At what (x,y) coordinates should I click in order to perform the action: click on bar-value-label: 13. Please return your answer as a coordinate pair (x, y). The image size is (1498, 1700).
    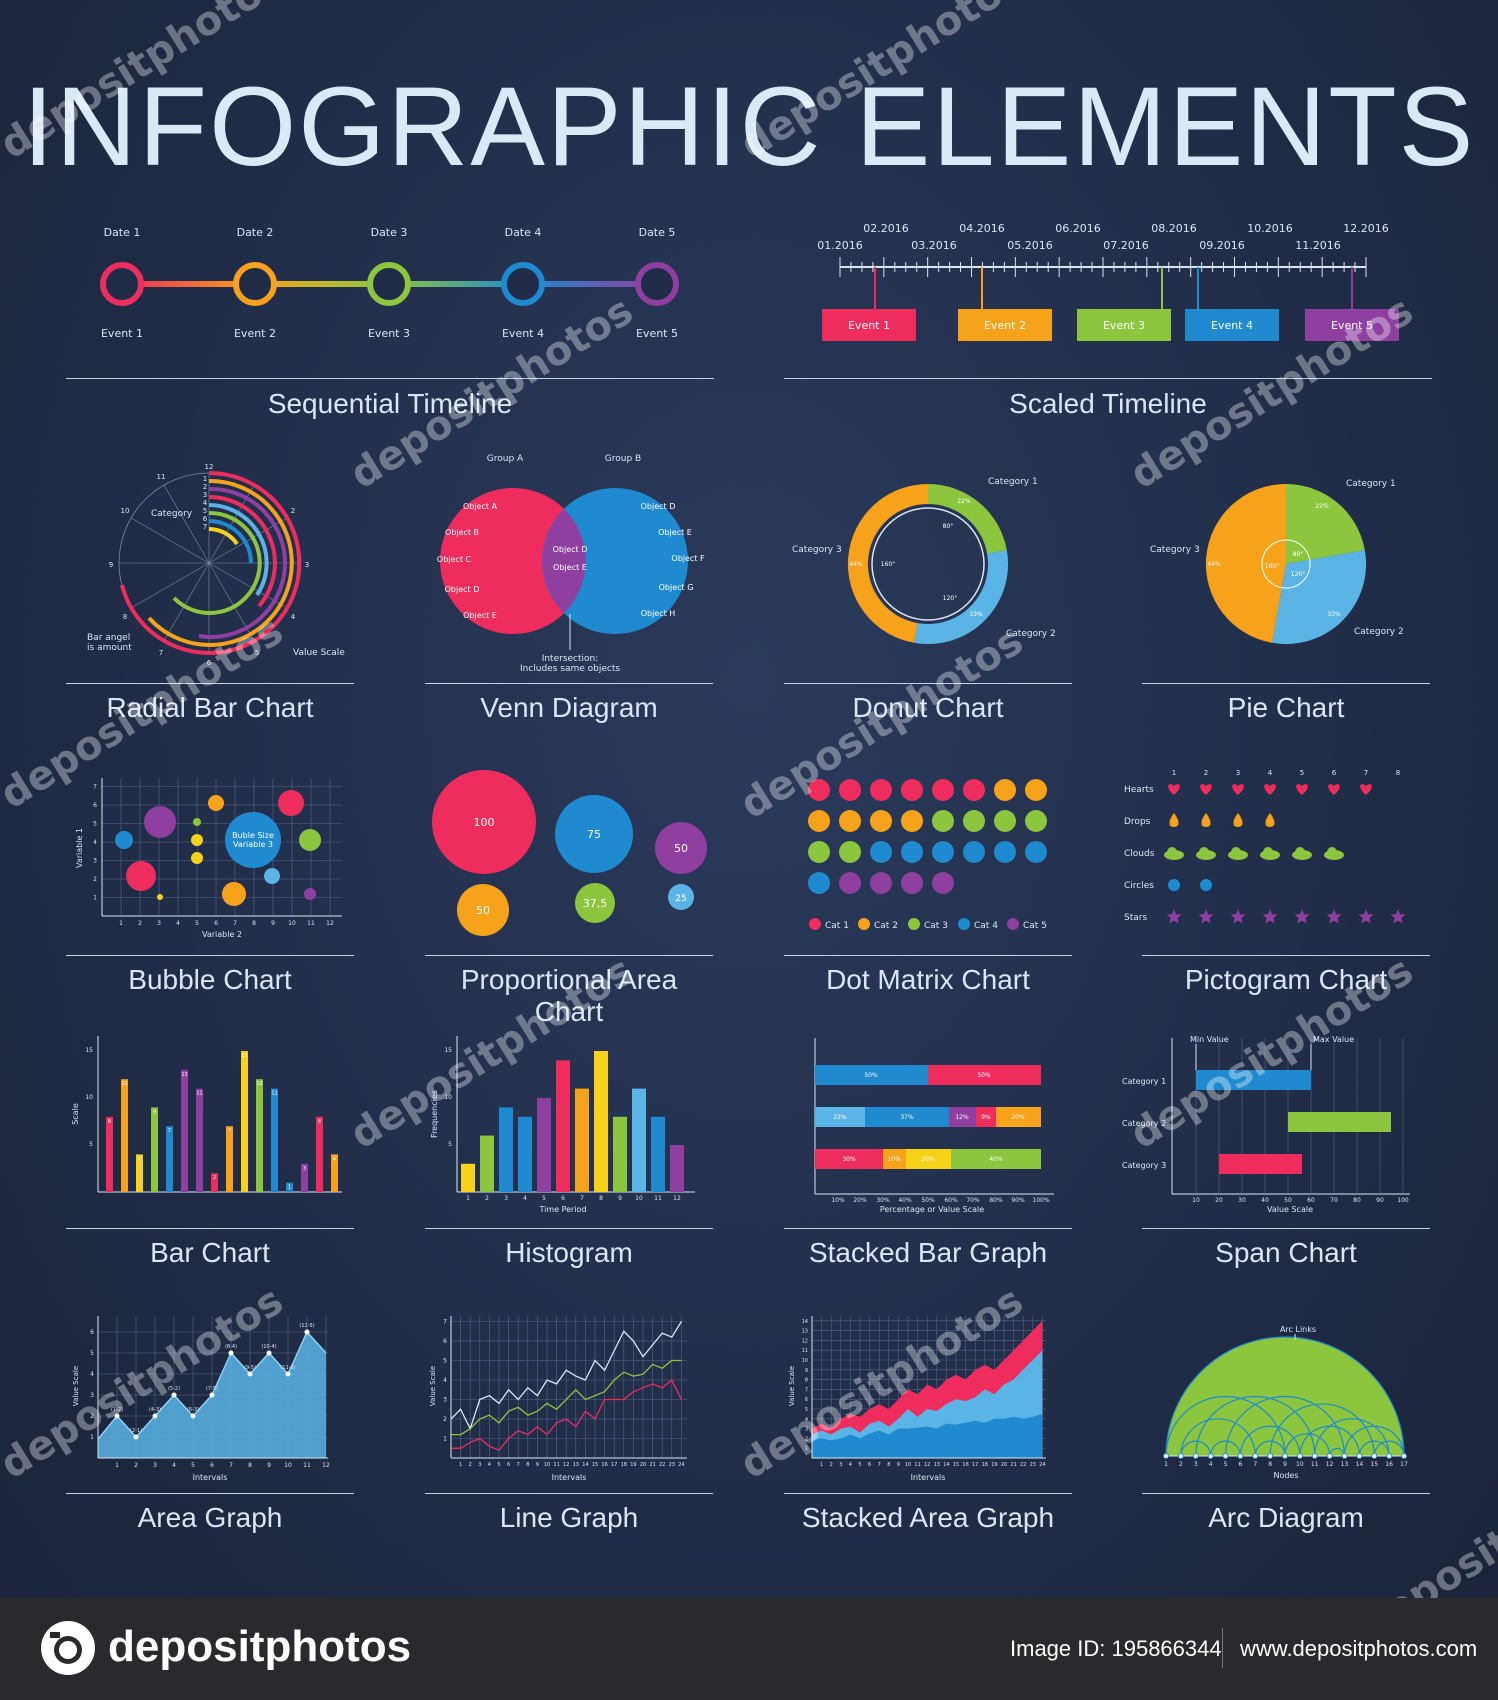
    Looking at the image, I should click on (184, 1075).